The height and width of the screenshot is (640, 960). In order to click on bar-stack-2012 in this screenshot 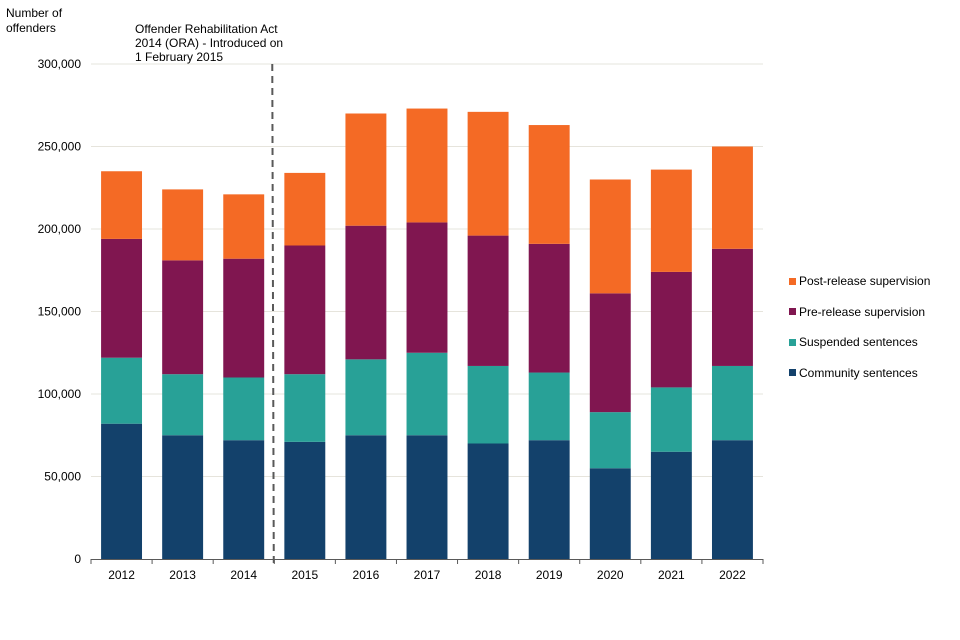, I will do `click(122, 365)`.